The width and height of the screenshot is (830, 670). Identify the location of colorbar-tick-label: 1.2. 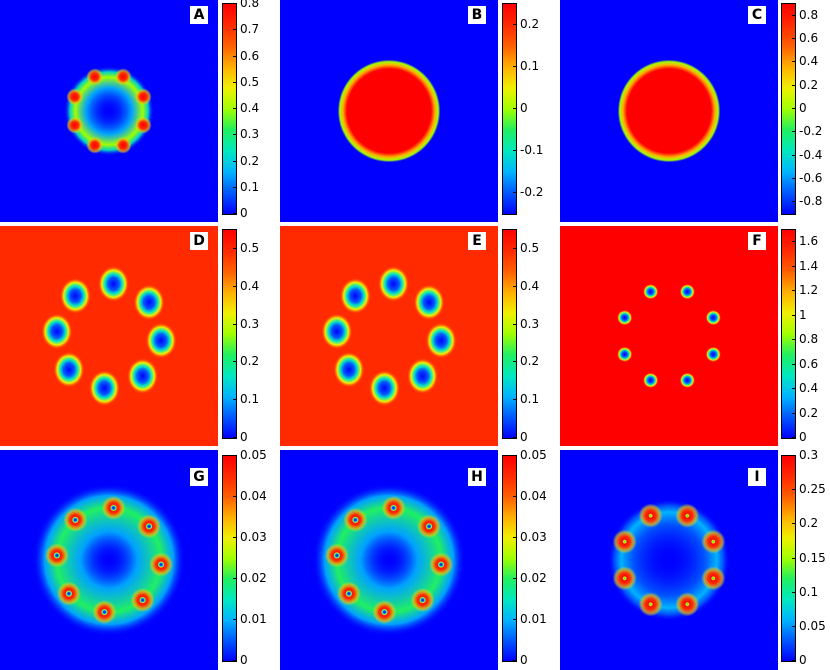
(809, 290).